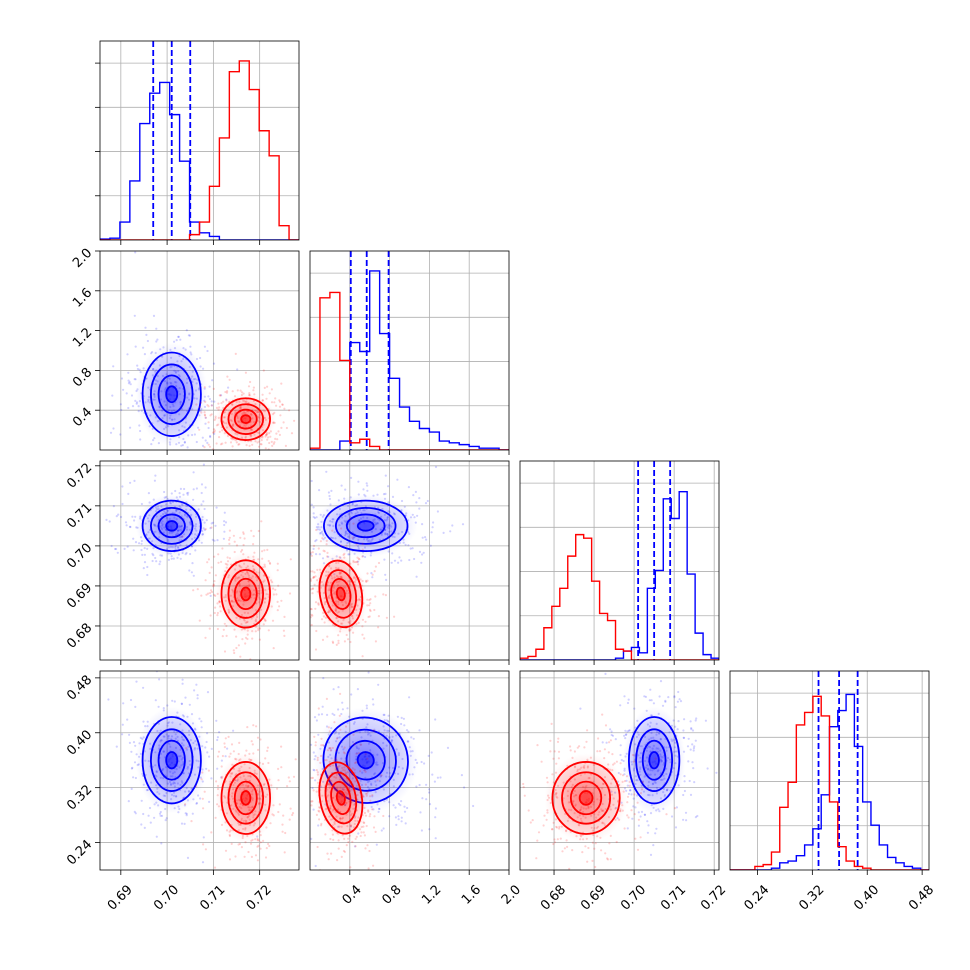  What do you see at coordinates (593, 897) in the screenshot?
I see `x-tick-label: 0.69` at bounding box center [593, 897].